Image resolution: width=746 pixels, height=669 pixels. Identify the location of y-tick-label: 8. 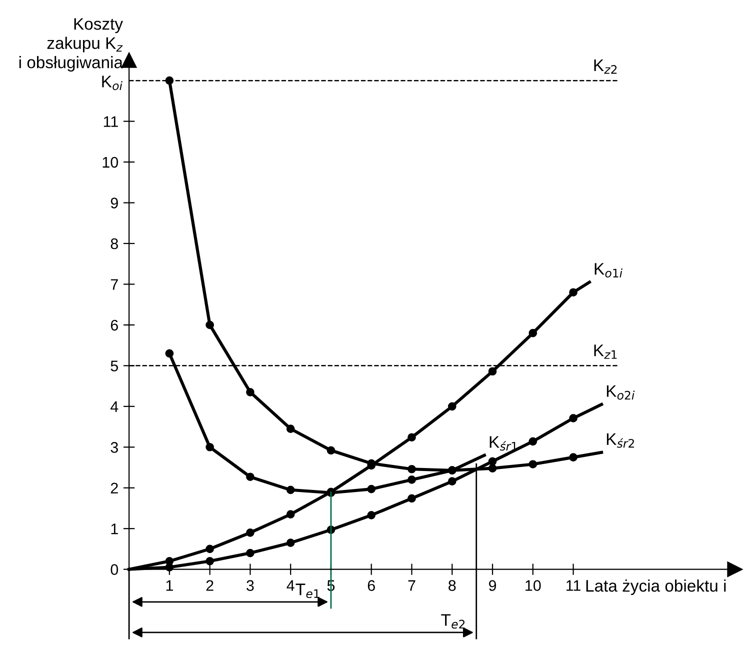
(114, 244).